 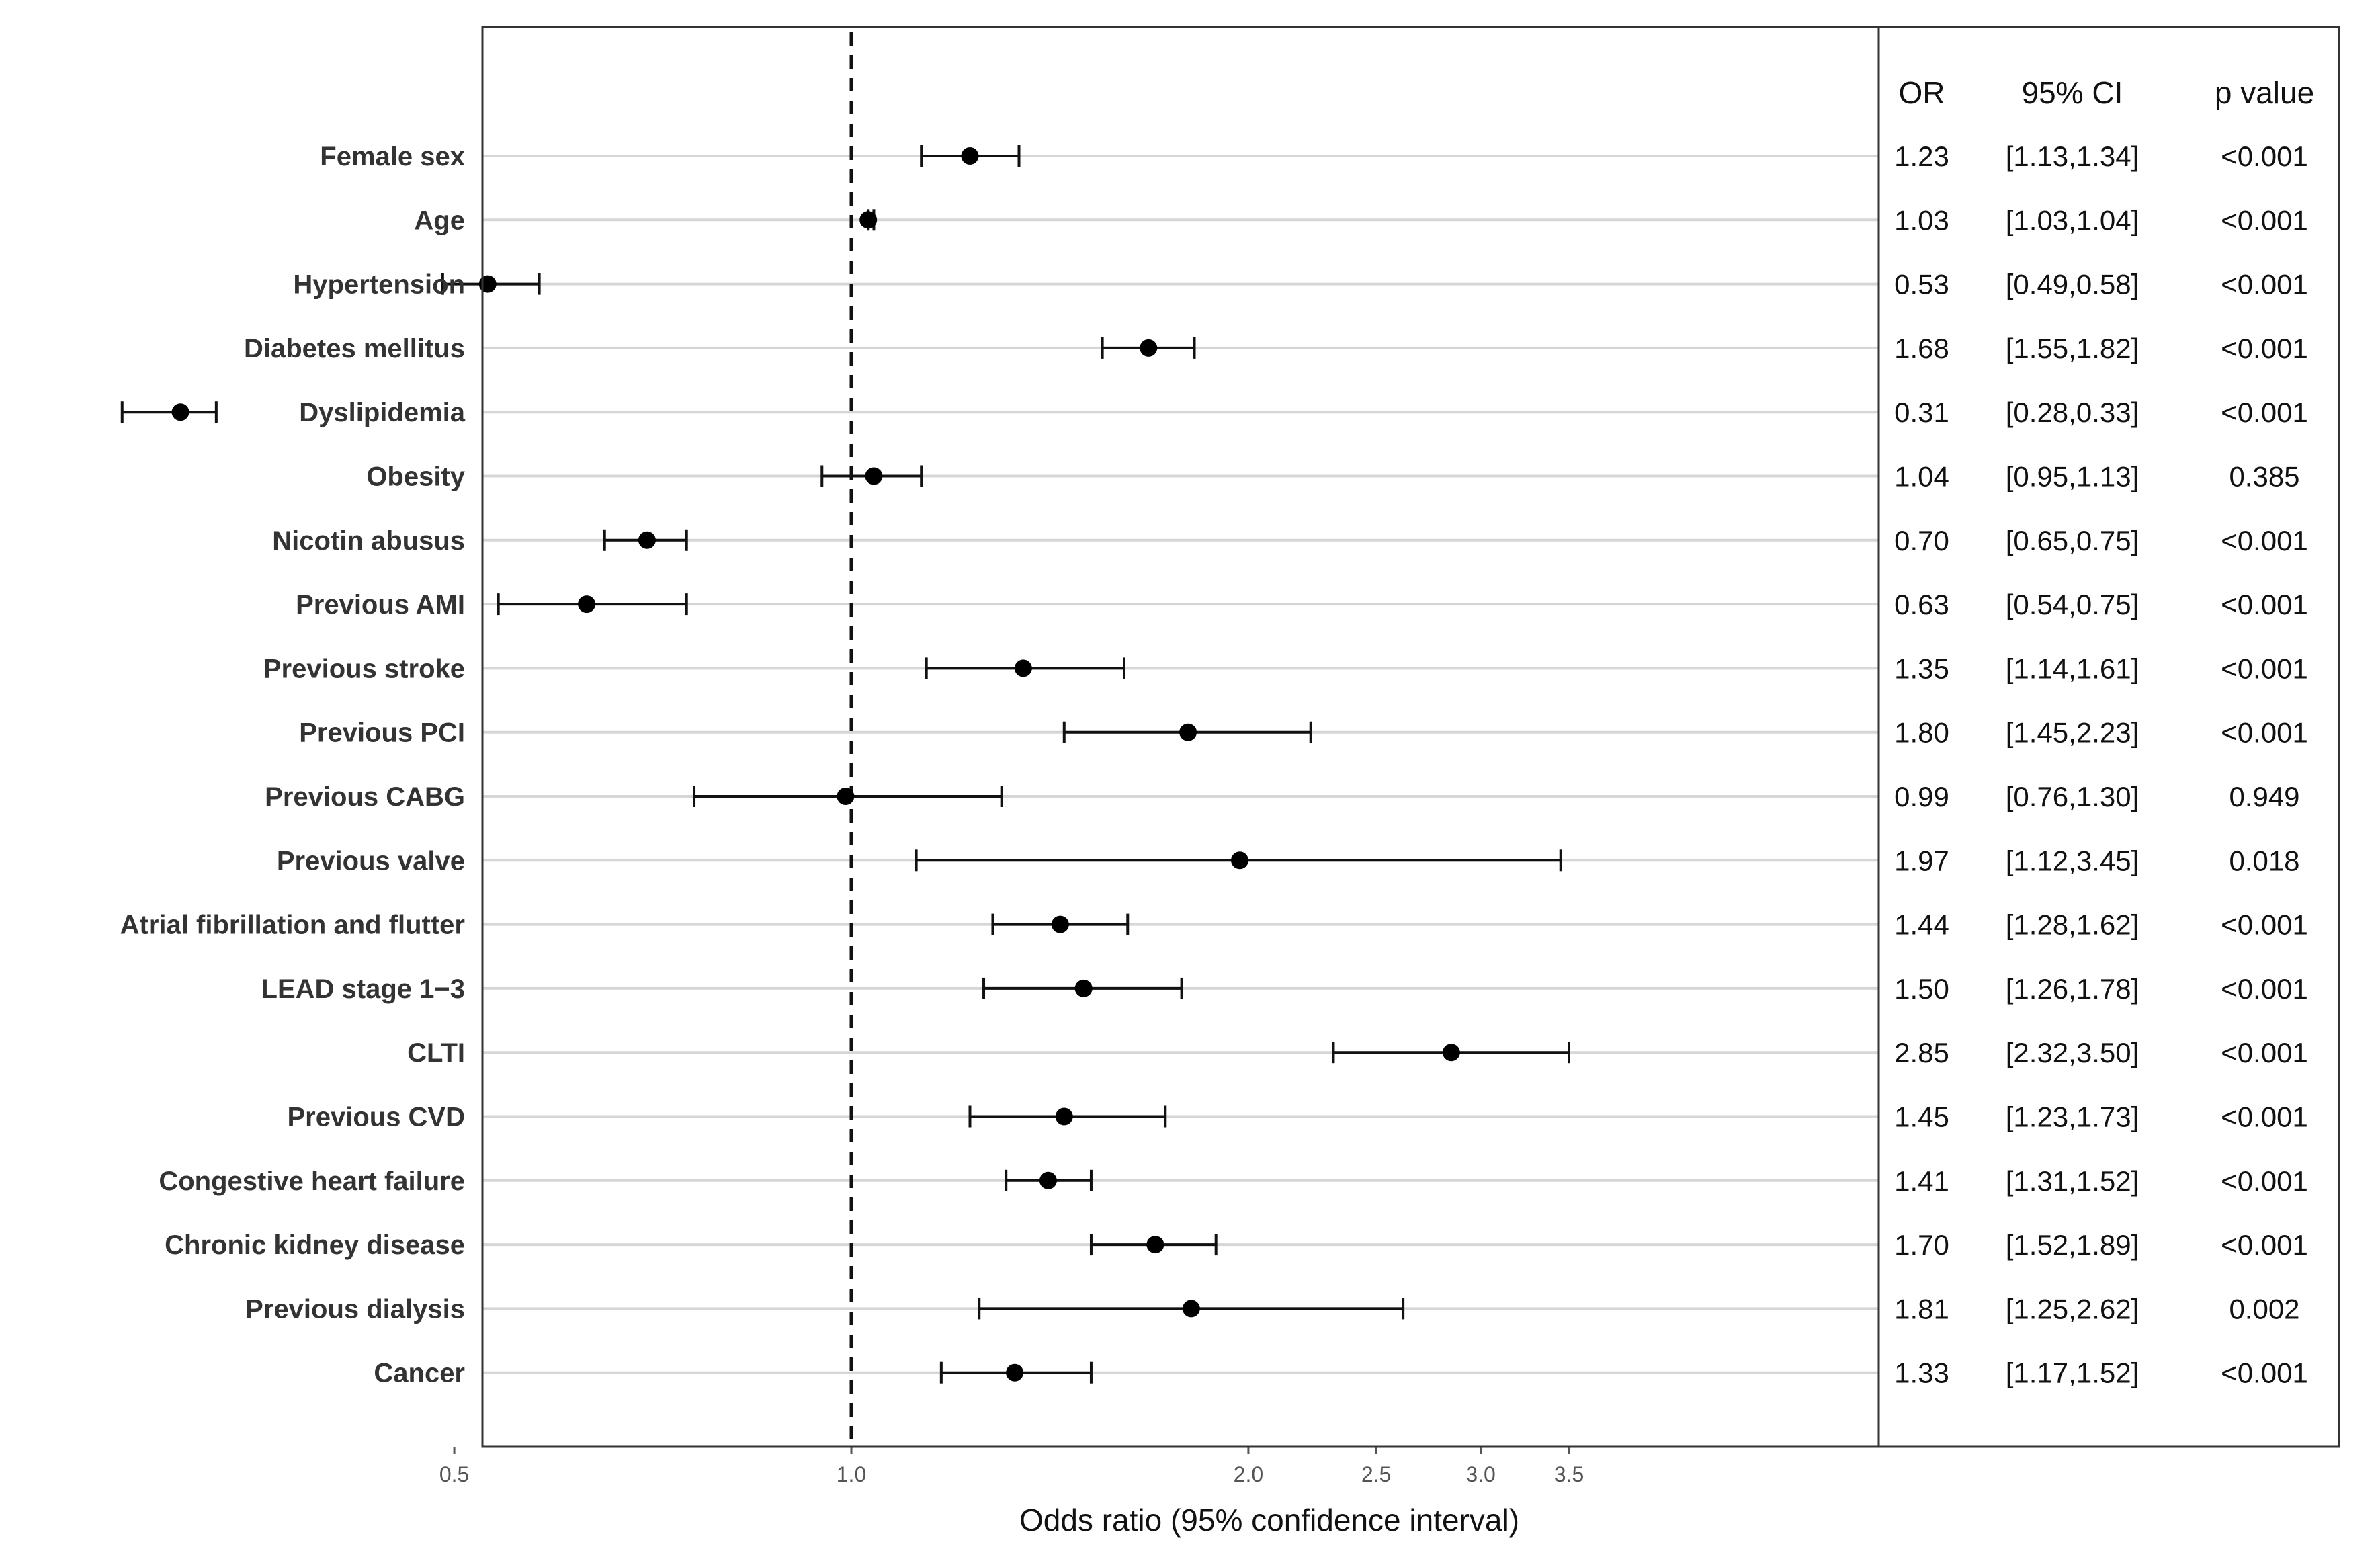 I want to click on row-label: Congestive heart failure, so click(x=312, y=1181).